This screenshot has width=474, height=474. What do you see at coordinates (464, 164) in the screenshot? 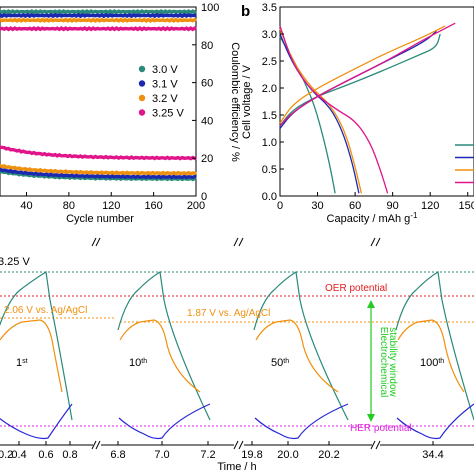
I see `panel-b-legend` at bounding box center [464, 164].